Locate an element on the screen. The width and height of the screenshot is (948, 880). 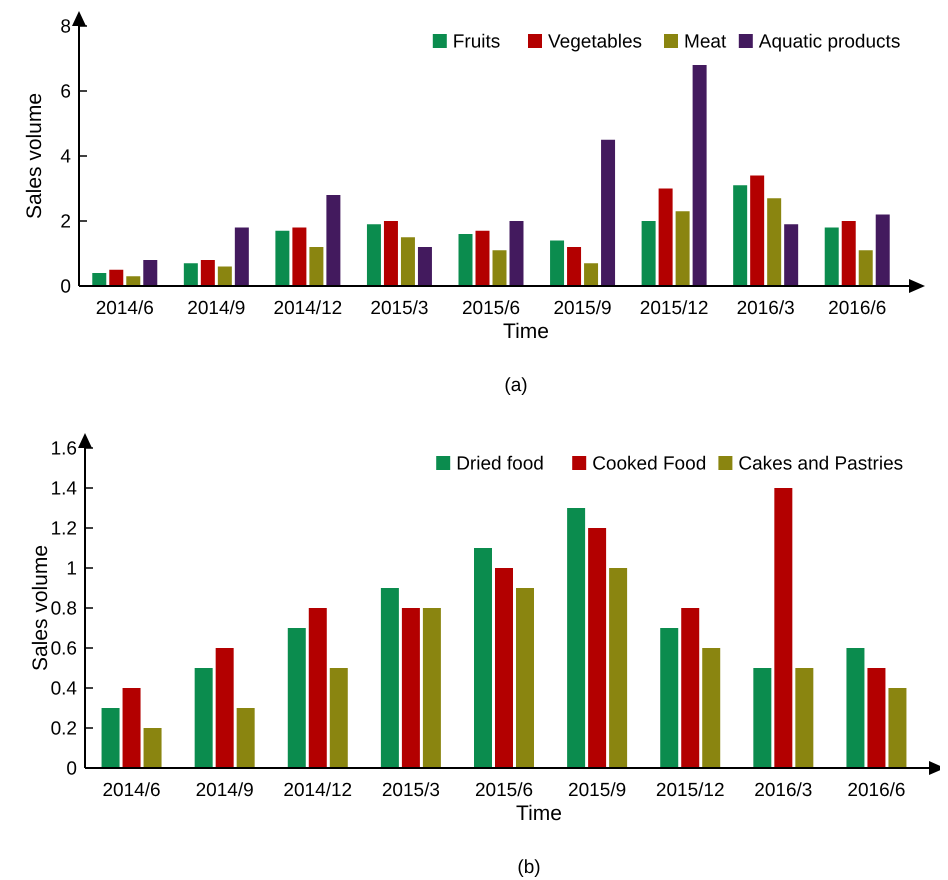
y-tick-label: 0.6 is located at coordinates (63, 649).